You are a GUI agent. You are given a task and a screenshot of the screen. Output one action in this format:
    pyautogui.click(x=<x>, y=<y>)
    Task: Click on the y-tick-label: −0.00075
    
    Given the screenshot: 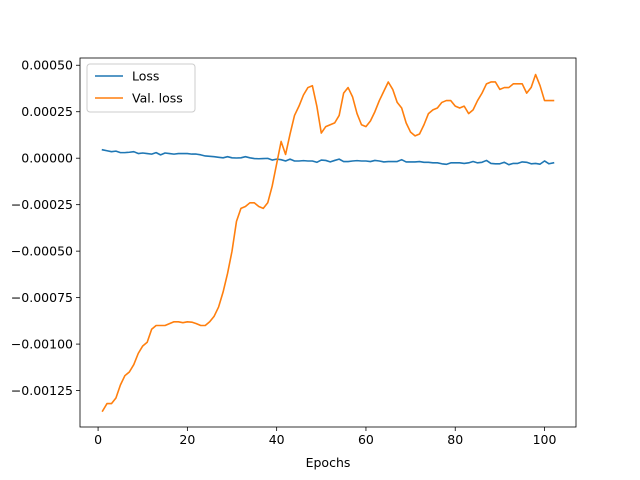 What is the action you would take?
    pyautogui.click(x=42, y=297)
    